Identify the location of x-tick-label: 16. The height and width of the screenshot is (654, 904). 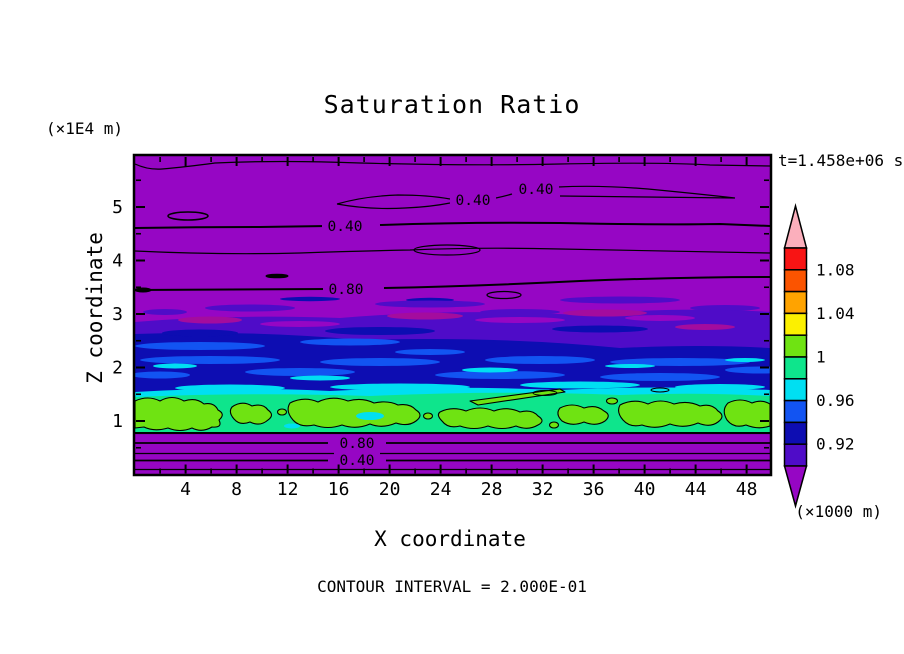
(339, 489).